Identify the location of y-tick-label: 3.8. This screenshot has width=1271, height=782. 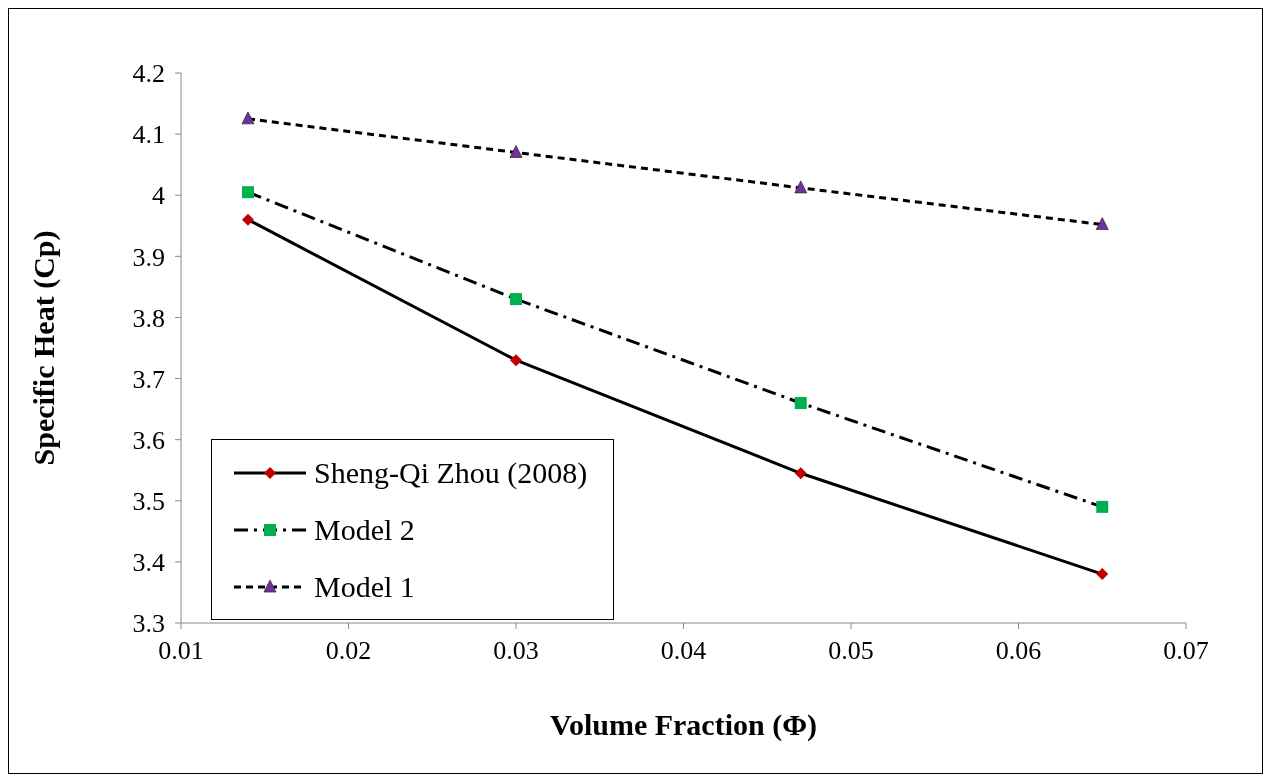
(148, 318).